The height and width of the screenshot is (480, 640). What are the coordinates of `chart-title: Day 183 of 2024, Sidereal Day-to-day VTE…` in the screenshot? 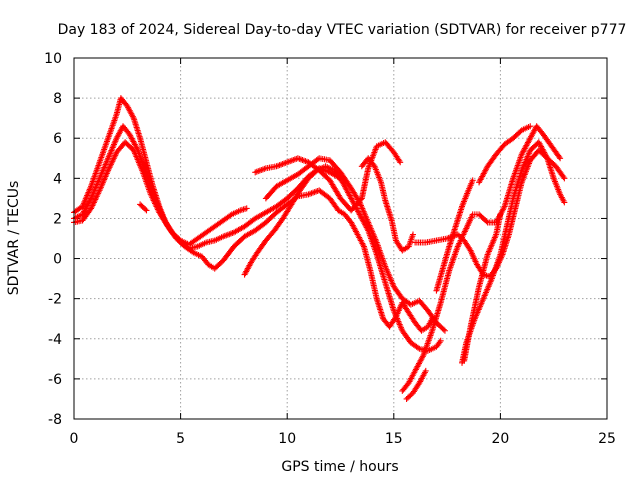 It's located at (342, 30).